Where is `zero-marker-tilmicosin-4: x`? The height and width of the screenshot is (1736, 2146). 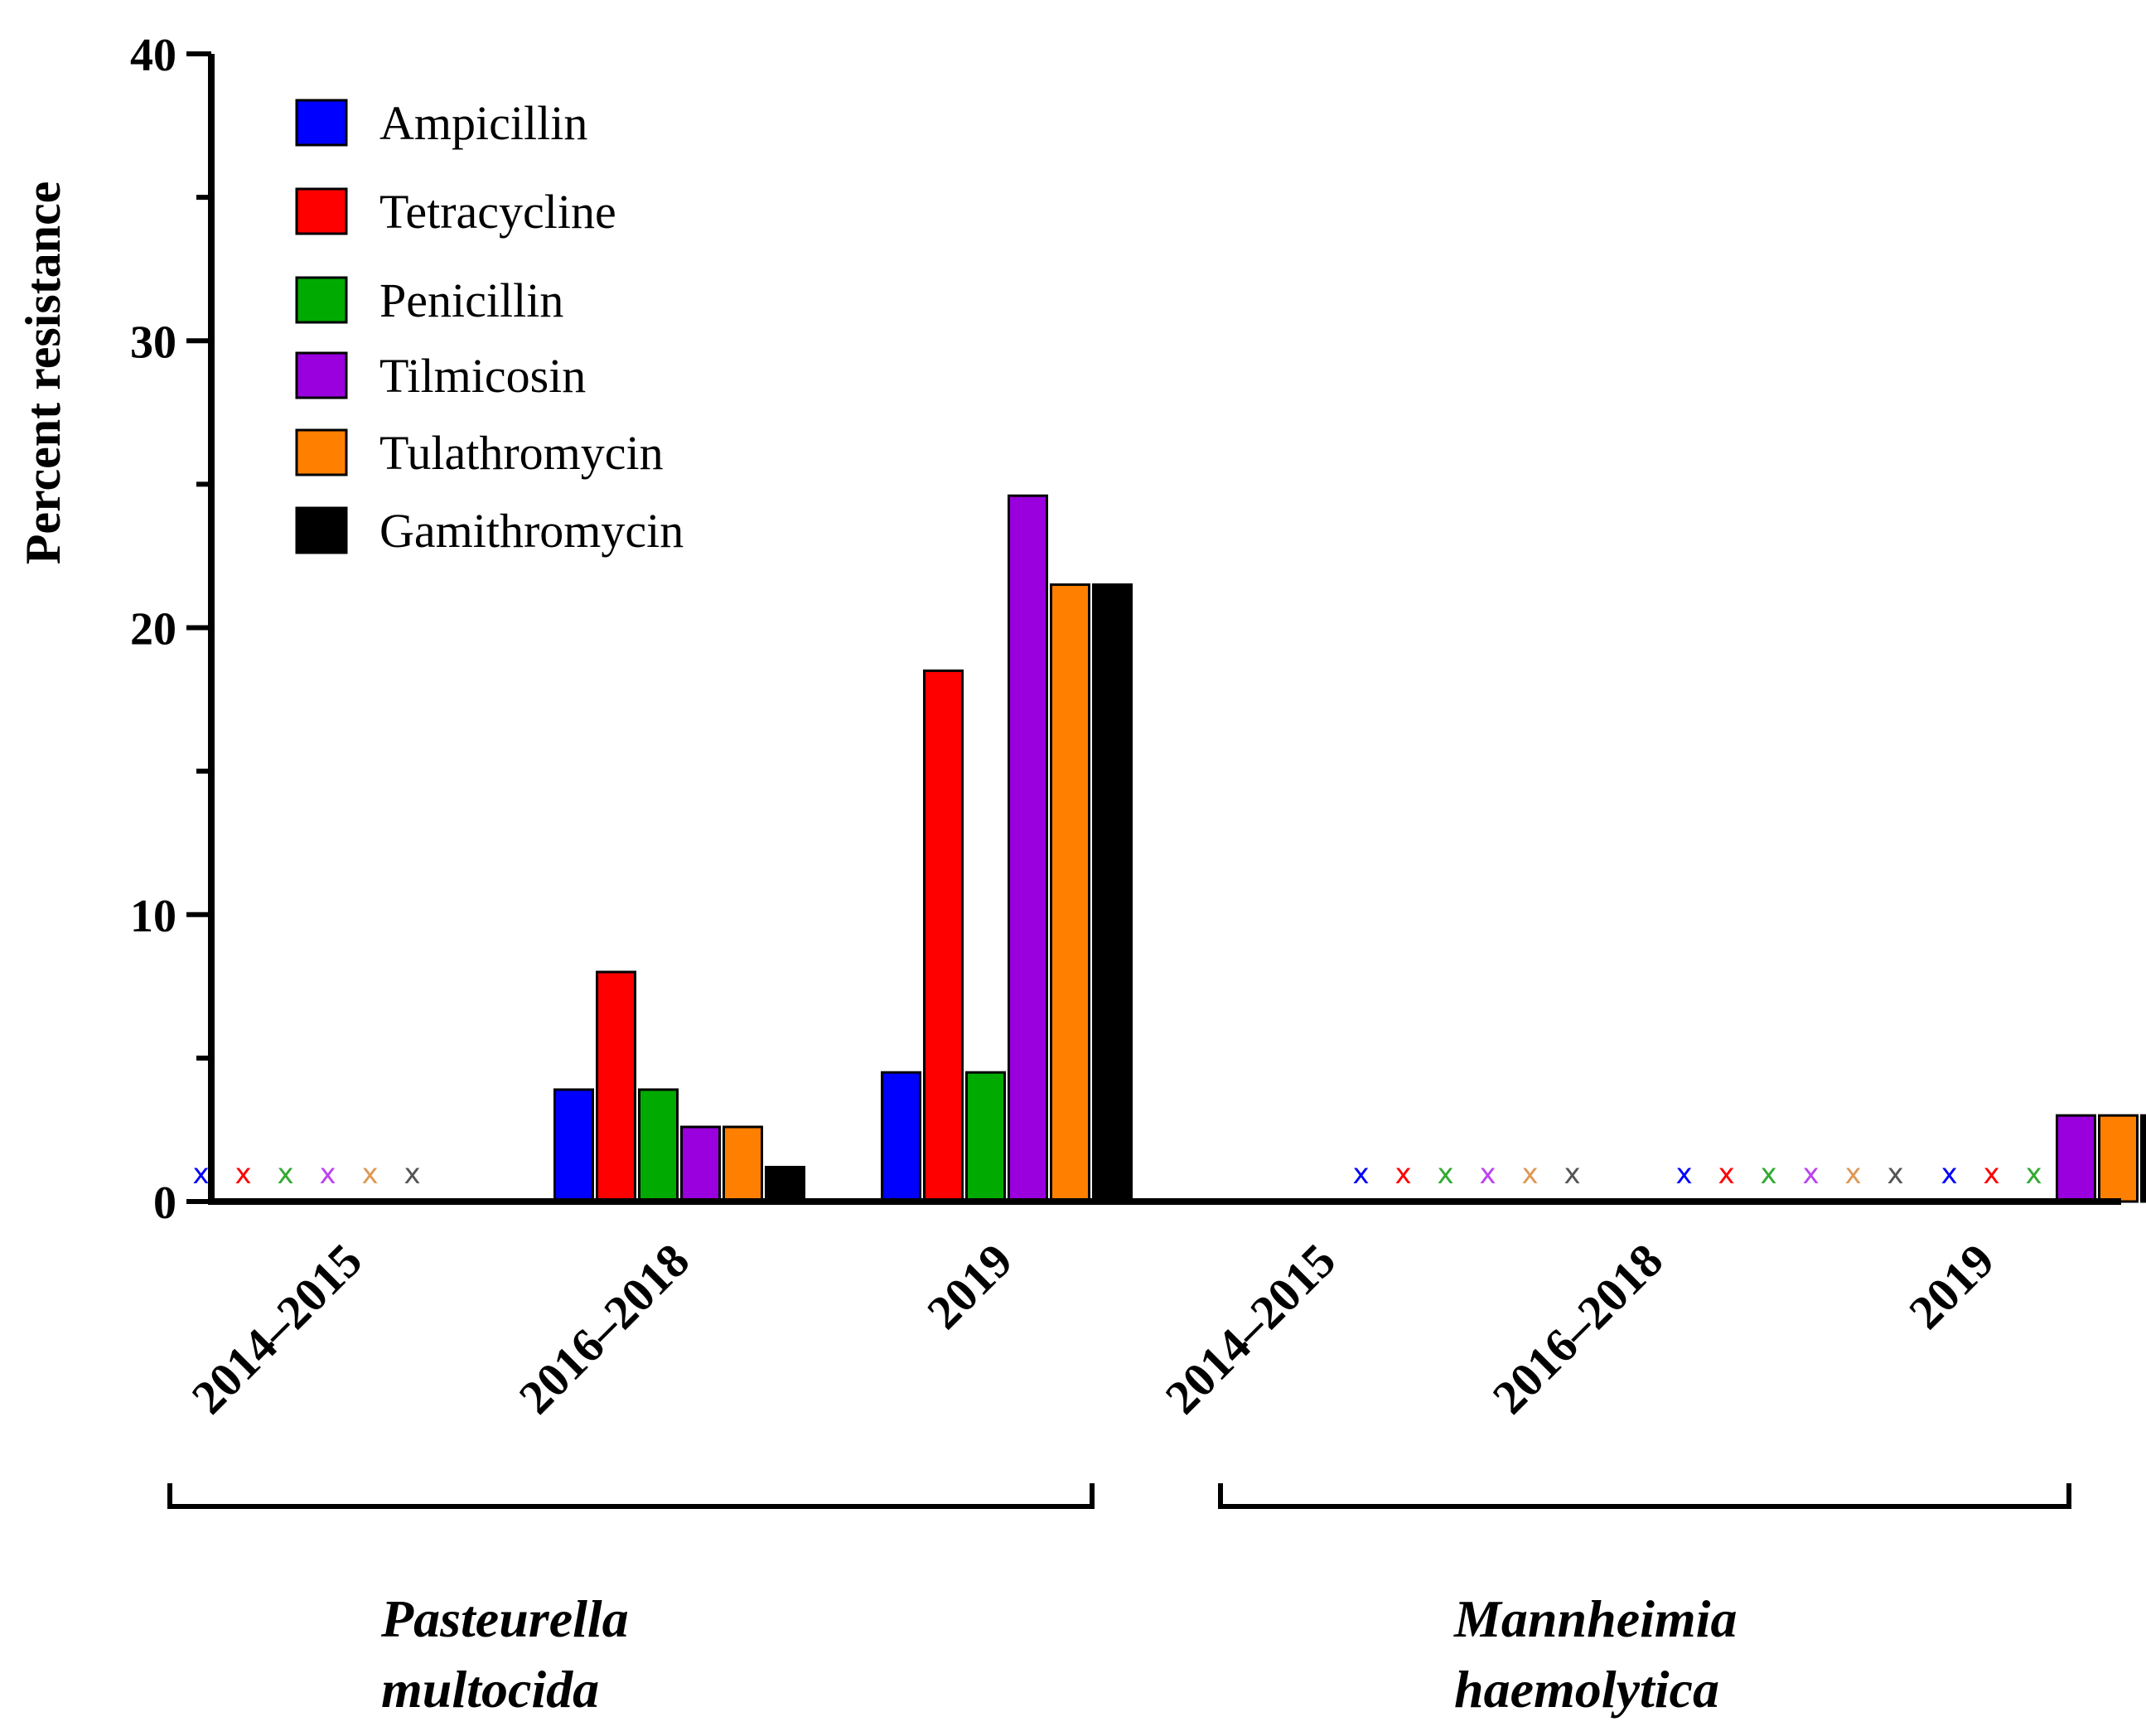
zero-marker-tilmicosin-4: x is located at coordinates (1810, 1174).